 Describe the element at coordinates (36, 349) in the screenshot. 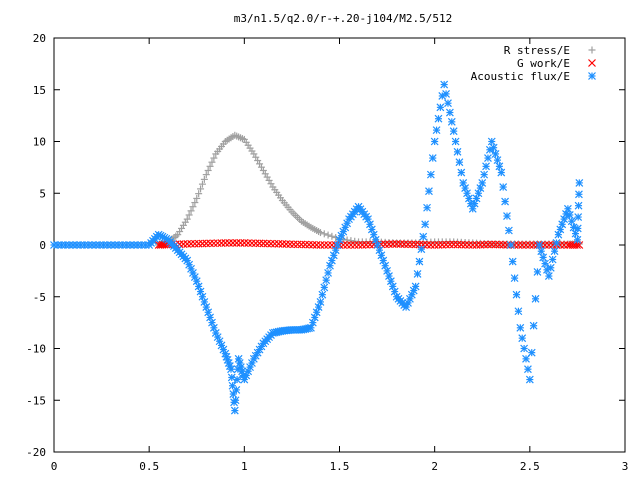

I see `y-tick-label: -10` at that location.